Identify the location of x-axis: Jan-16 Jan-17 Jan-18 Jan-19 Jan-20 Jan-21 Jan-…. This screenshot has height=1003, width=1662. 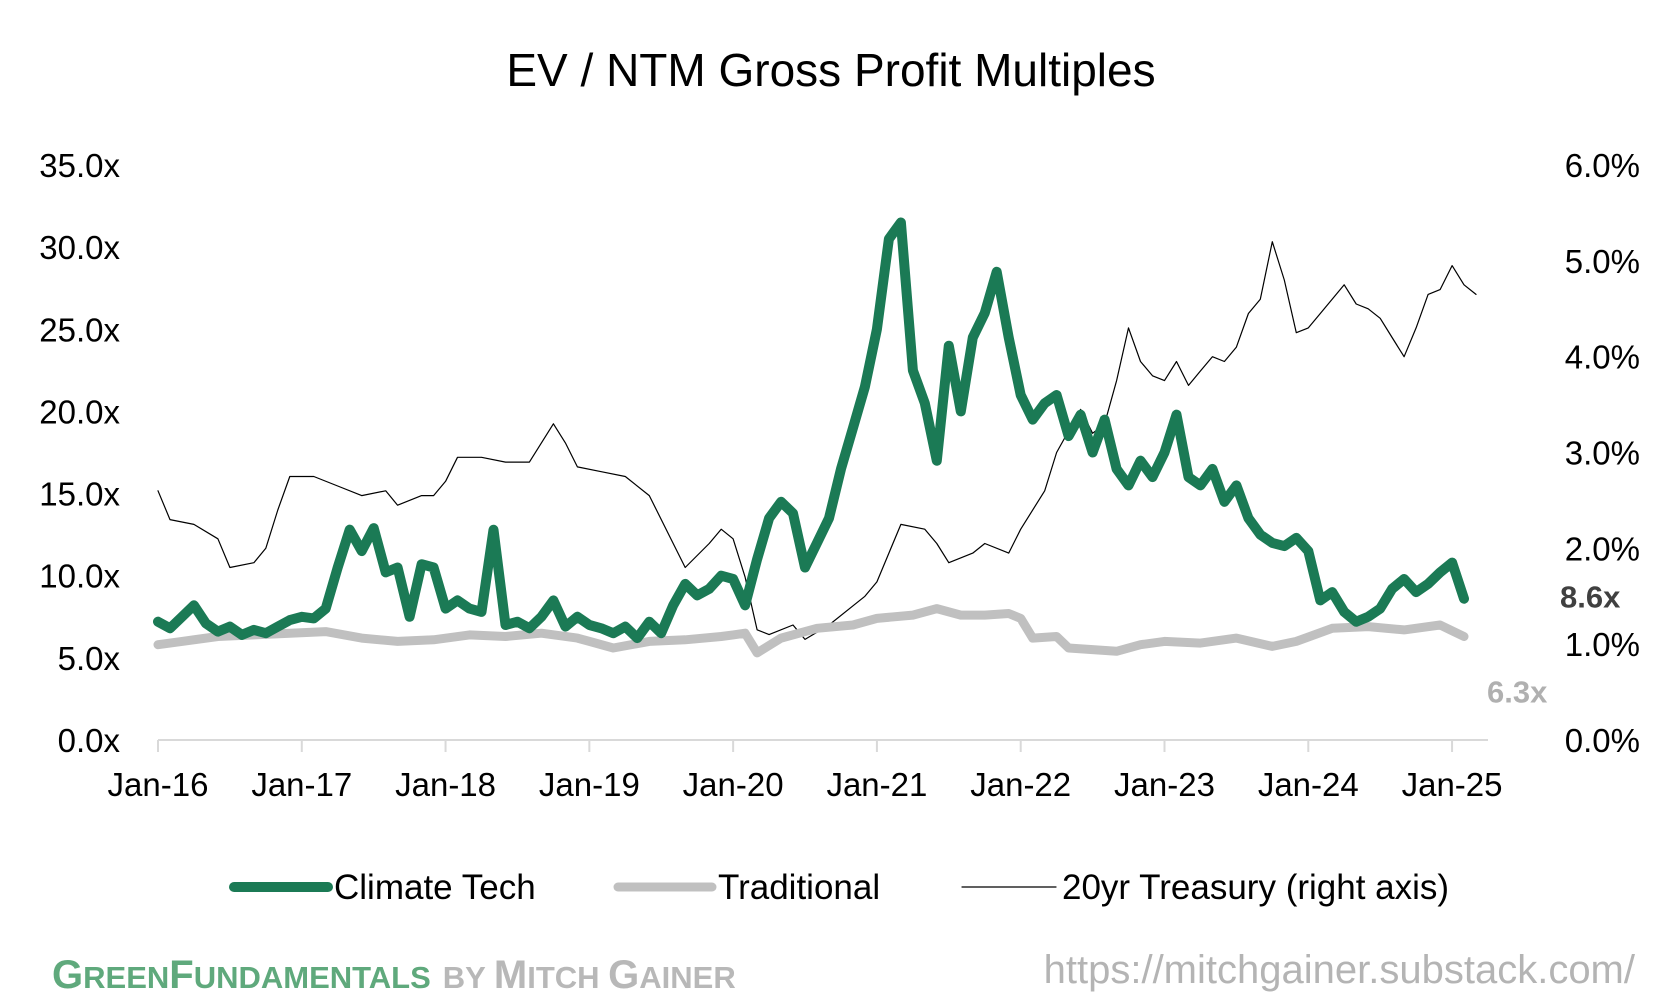
(805, 771).